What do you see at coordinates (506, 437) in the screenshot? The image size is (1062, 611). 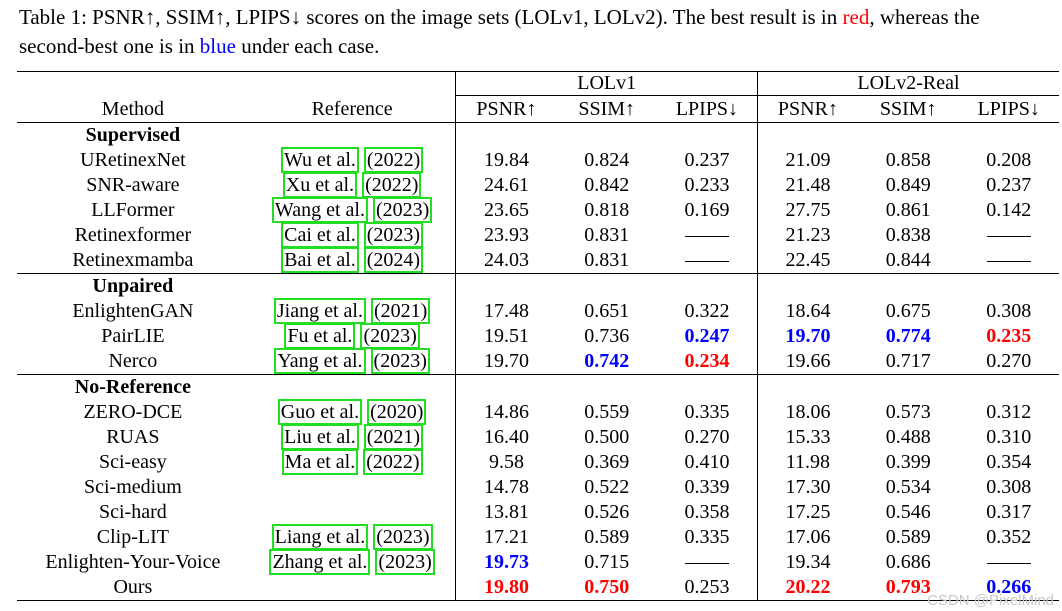 I see `score-value: 16.40` at bounding box center [506, 437].